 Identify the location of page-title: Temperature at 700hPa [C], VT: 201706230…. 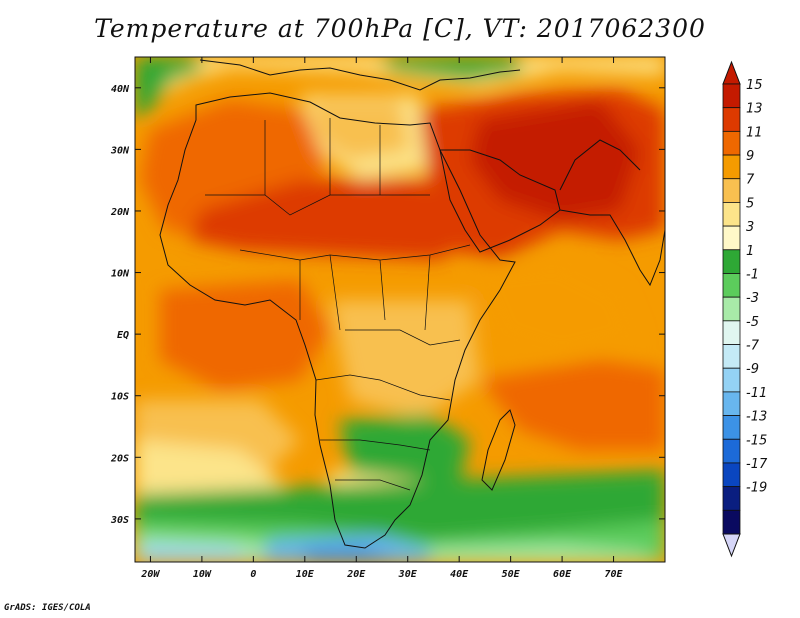
(400, 28).